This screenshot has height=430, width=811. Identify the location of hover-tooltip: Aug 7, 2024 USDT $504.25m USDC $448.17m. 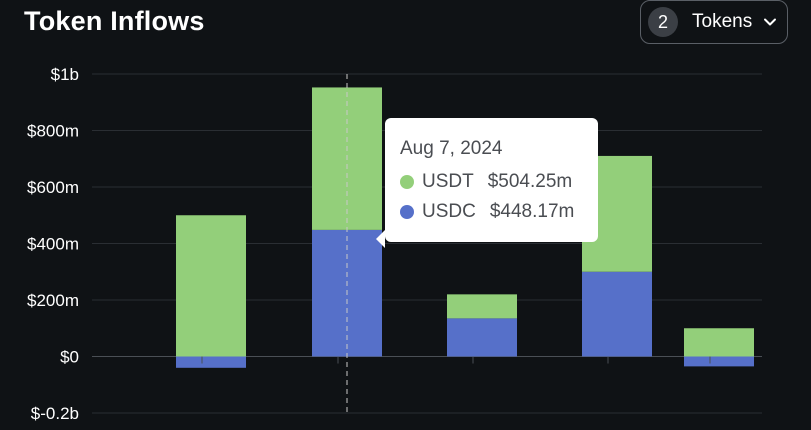
(487, 183).